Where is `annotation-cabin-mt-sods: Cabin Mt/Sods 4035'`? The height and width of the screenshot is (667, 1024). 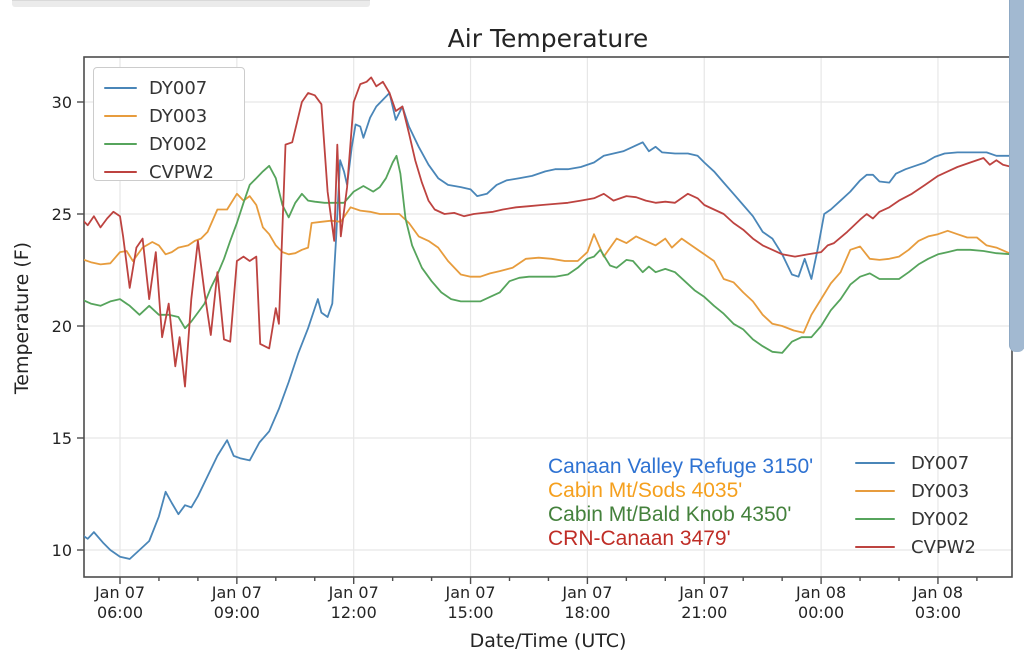
annotation-cabin-mt-sods: Cabin Mt/Sods 4035' is located at coordinates (645, 490).